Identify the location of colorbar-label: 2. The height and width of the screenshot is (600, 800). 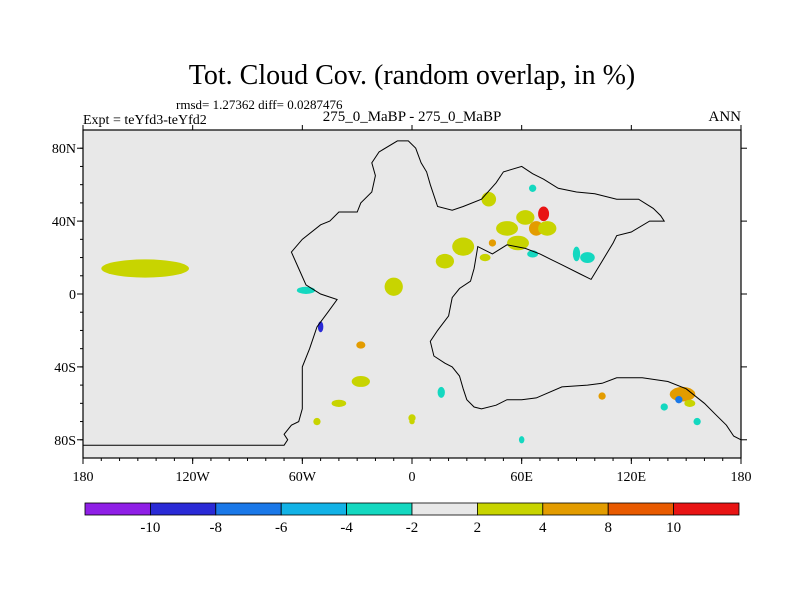
(478, 528).